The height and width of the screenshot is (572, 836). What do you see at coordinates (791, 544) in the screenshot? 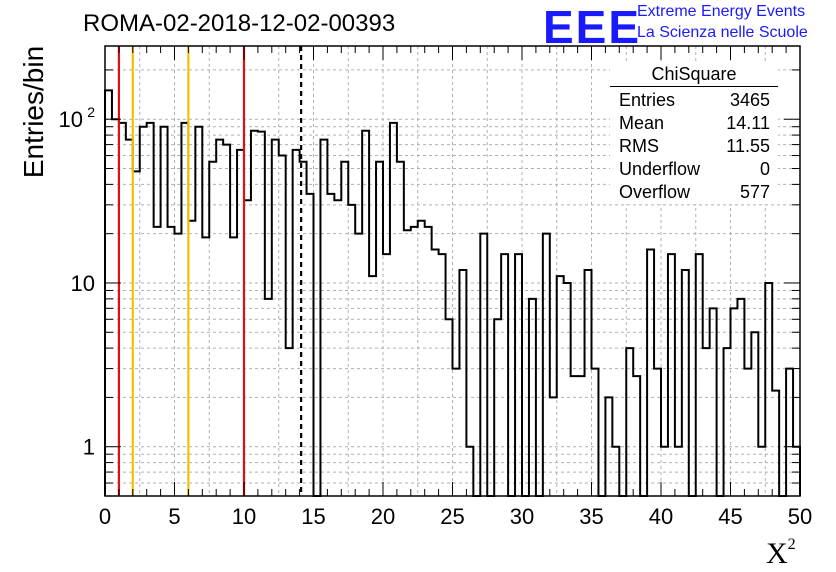
I see `x-axis-label-superscript: 2` at bounding box center [791, 544].